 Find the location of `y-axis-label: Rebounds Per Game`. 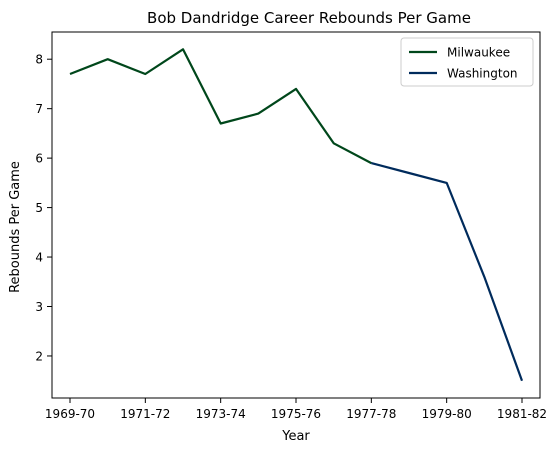

y-axis-label: Rebounds Per Game is located at coordinates (15, 227).